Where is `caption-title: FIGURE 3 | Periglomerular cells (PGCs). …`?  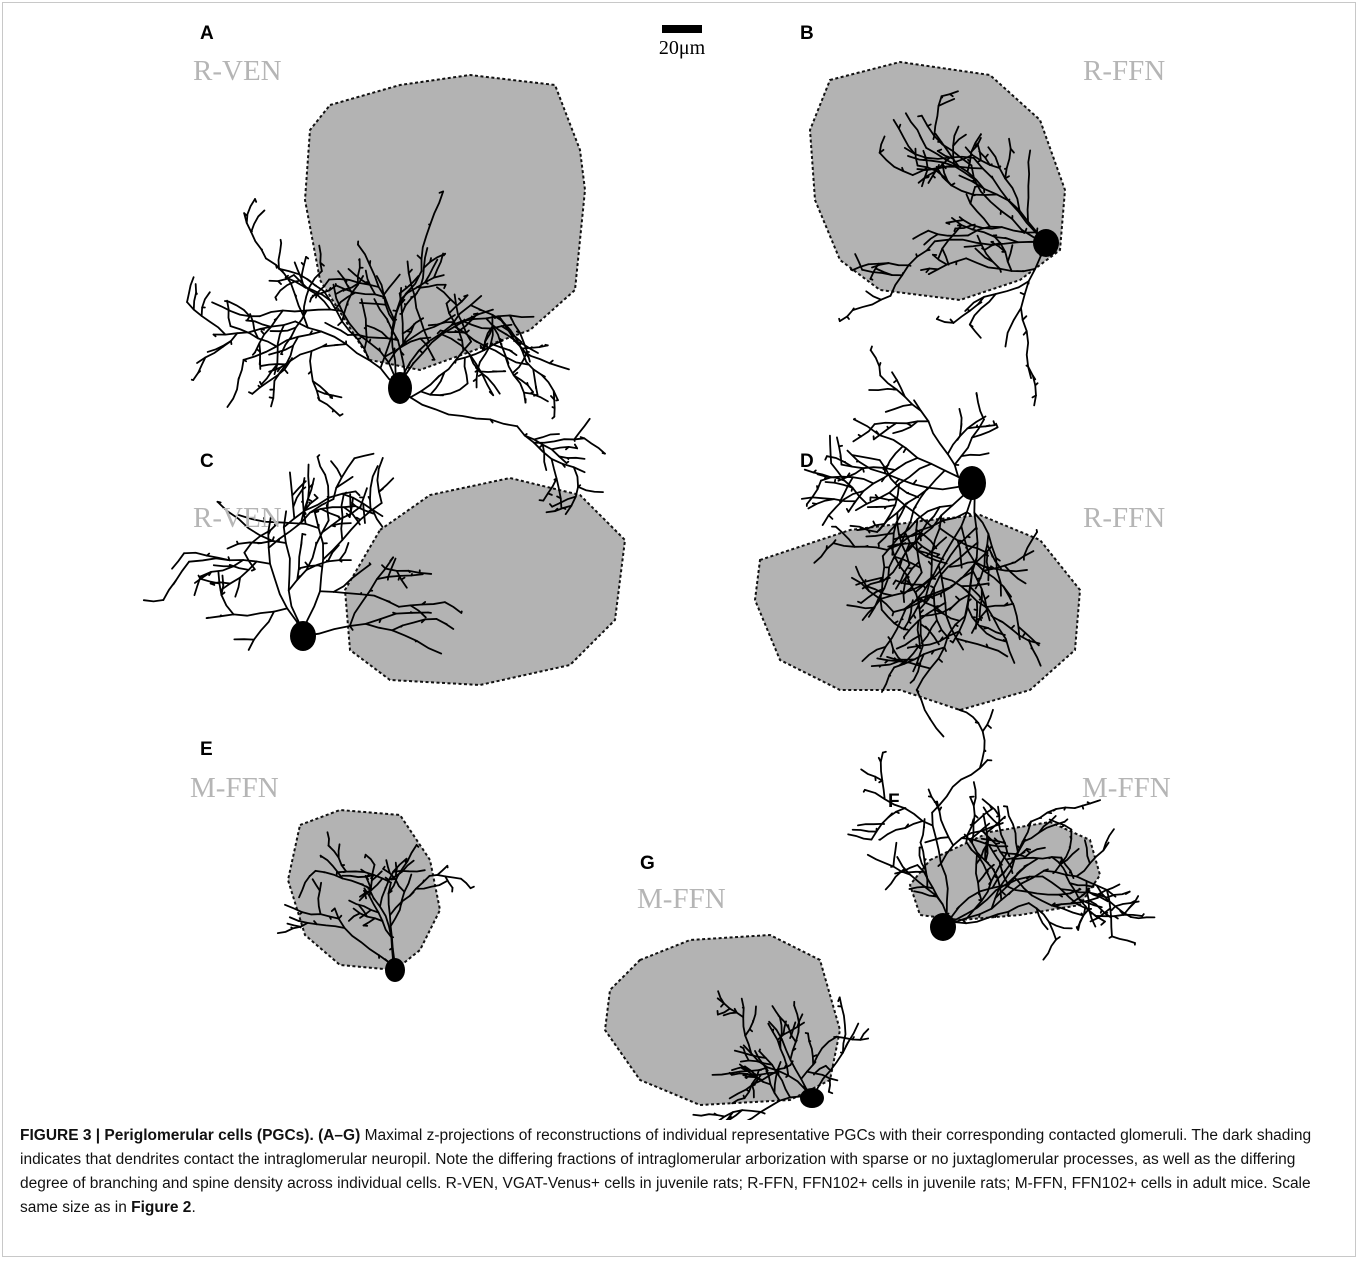 caption-title: FIGURE 3 | Periglomerular cells (PGCs). … is located at coordinates (190, 1135).